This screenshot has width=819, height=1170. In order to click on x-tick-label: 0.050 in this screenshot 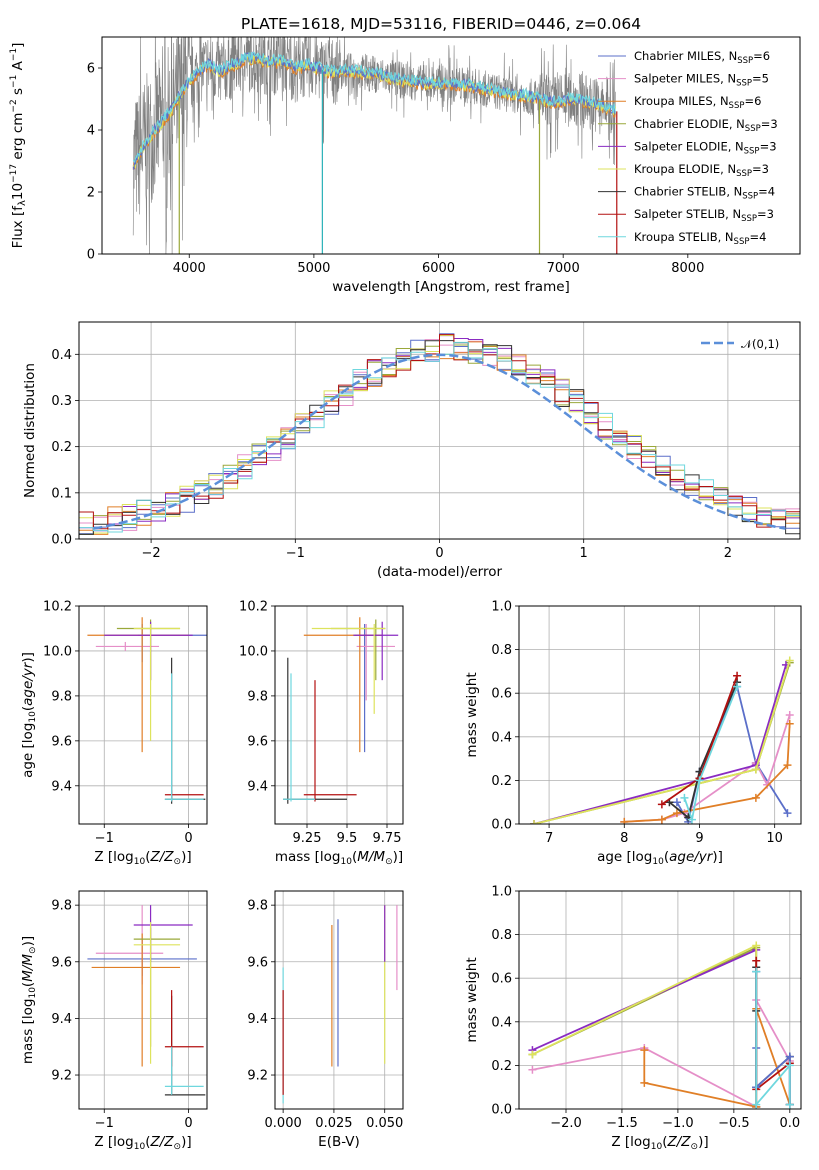, I will do `click(384, 1123)`.